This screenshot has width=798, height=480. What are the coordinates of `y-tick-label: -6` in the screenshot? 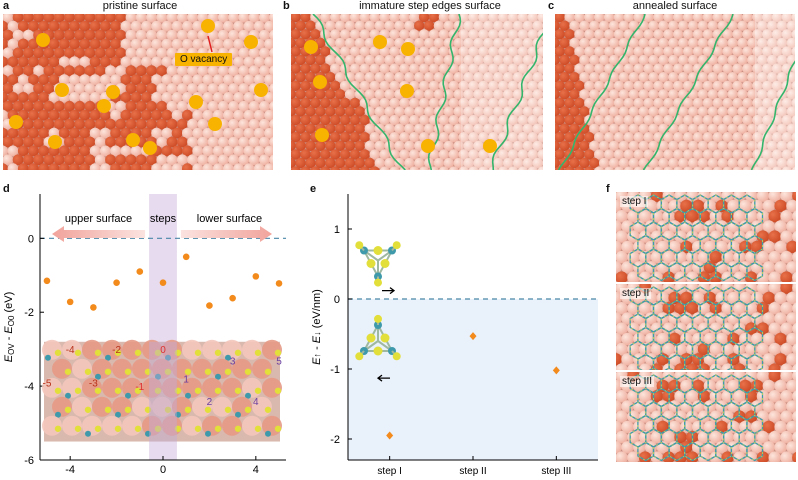 It's located at (29, 461).